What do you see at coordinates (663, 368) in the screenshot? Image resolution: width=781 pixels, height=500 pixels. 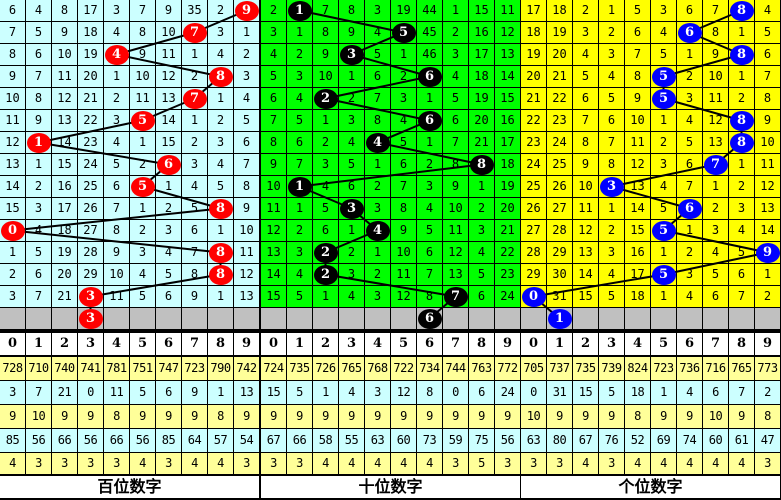 I see `stat-cell: 723` at bounding box center [663, 368].